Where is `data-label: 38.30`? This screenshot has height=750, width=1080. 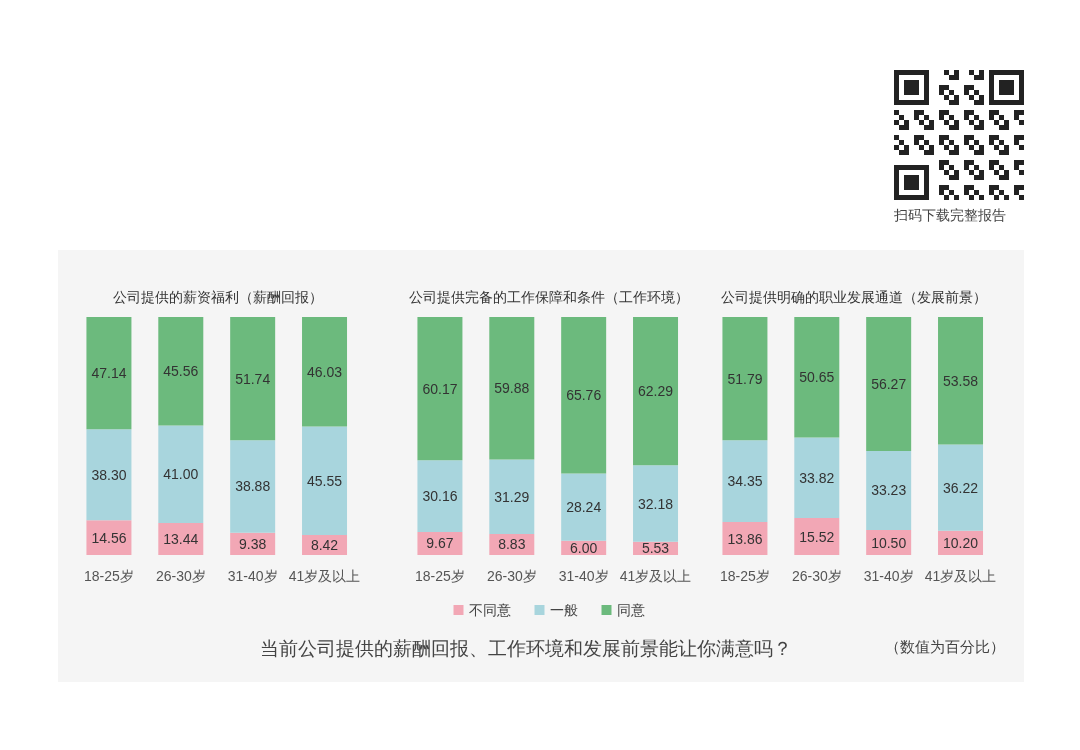
data-label: 38.30 is located at coordinates (109, 474).